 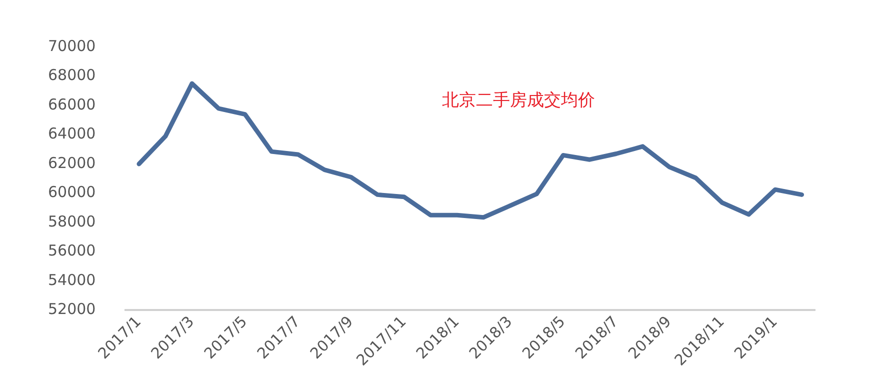 What do you see at coordinates (72, 133) in the screenshot?
I see `y-tick-label: 64000` at bounding box center [72, 133].